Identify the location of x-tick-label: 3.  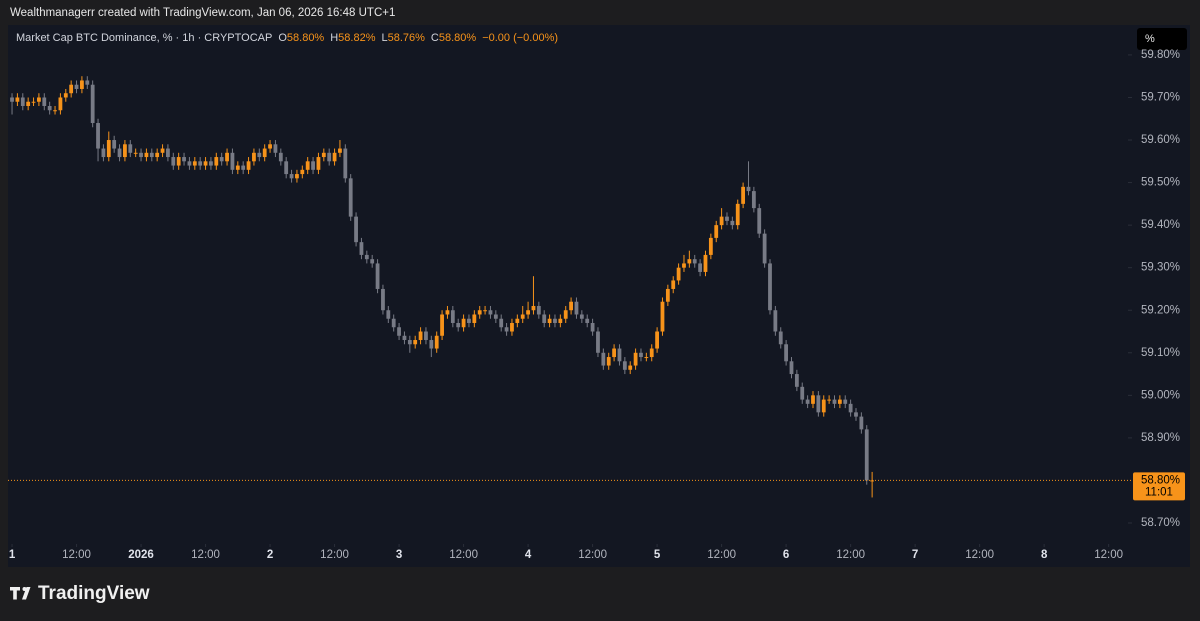
(399, 555).